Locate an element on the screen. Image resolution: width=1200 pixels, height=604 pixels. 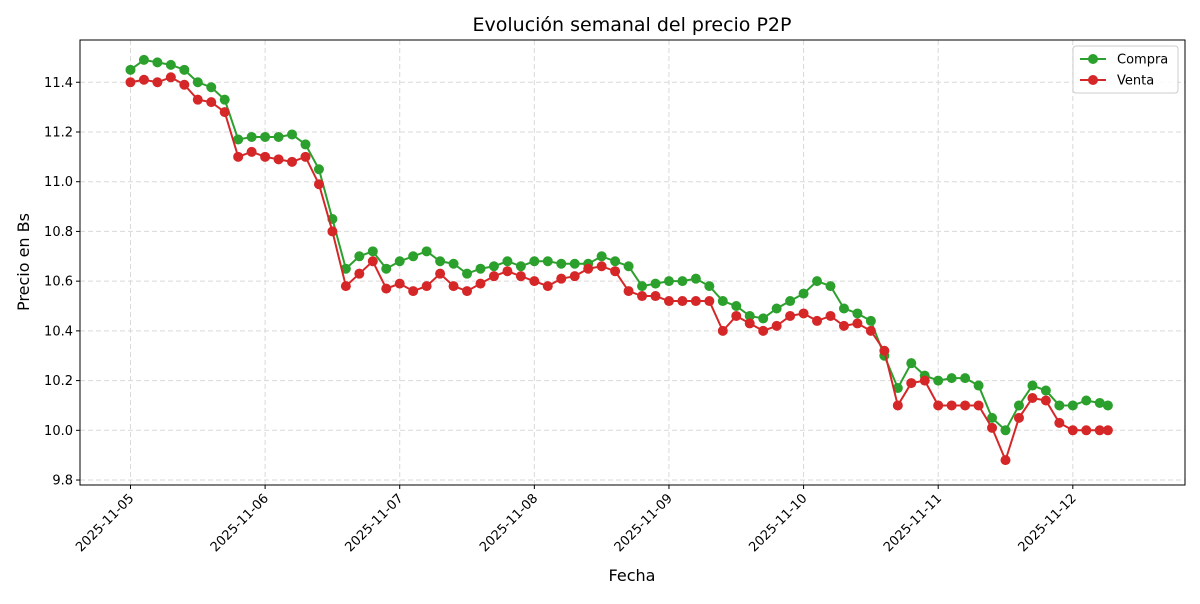
y-tick-label: 10.4 is located at coordinates (58, 331).